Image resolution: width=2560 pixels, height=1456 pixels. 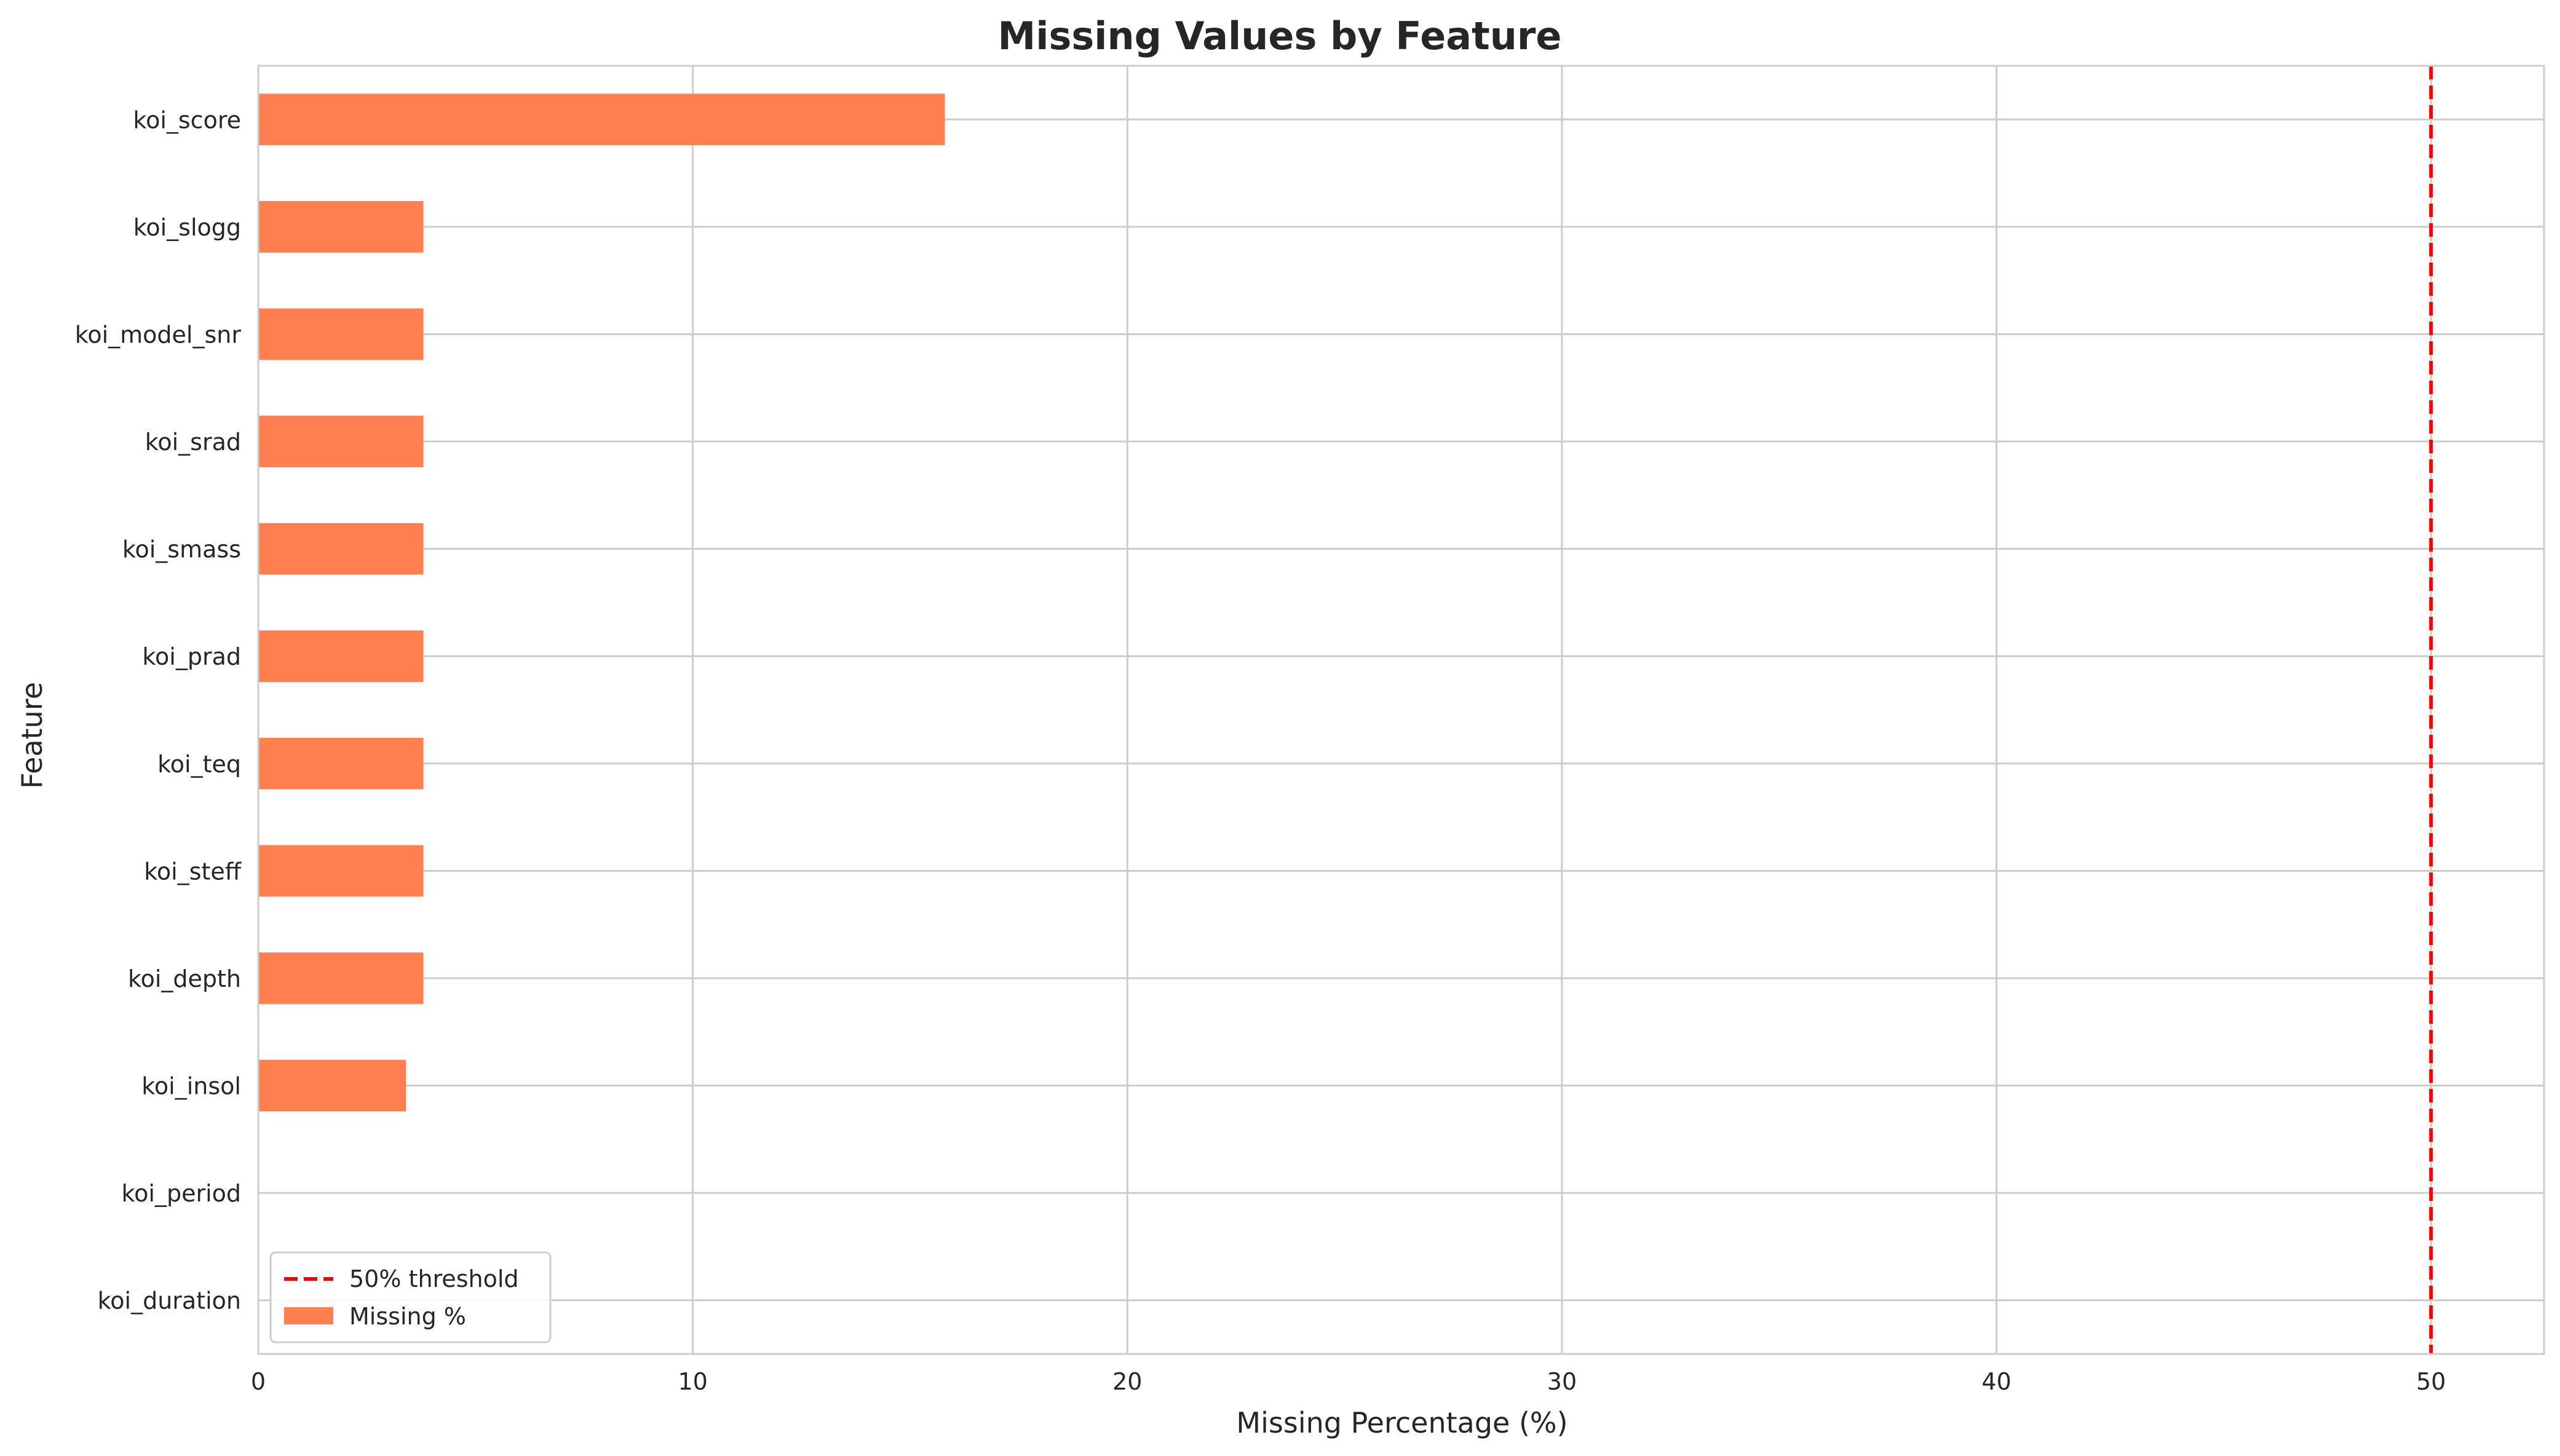 What do you see at coordinates (341, 978) in the screenshot?
I see `bar-koi_depth` at bounding box center [341, 978].